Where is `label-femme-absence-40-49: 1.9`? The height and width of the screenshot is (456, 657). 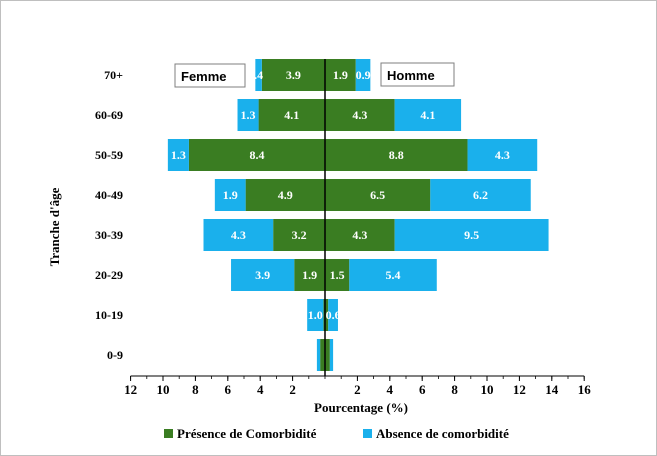 label-femme-absence-40-49: 1.9 is located at coordinates (230, 195).